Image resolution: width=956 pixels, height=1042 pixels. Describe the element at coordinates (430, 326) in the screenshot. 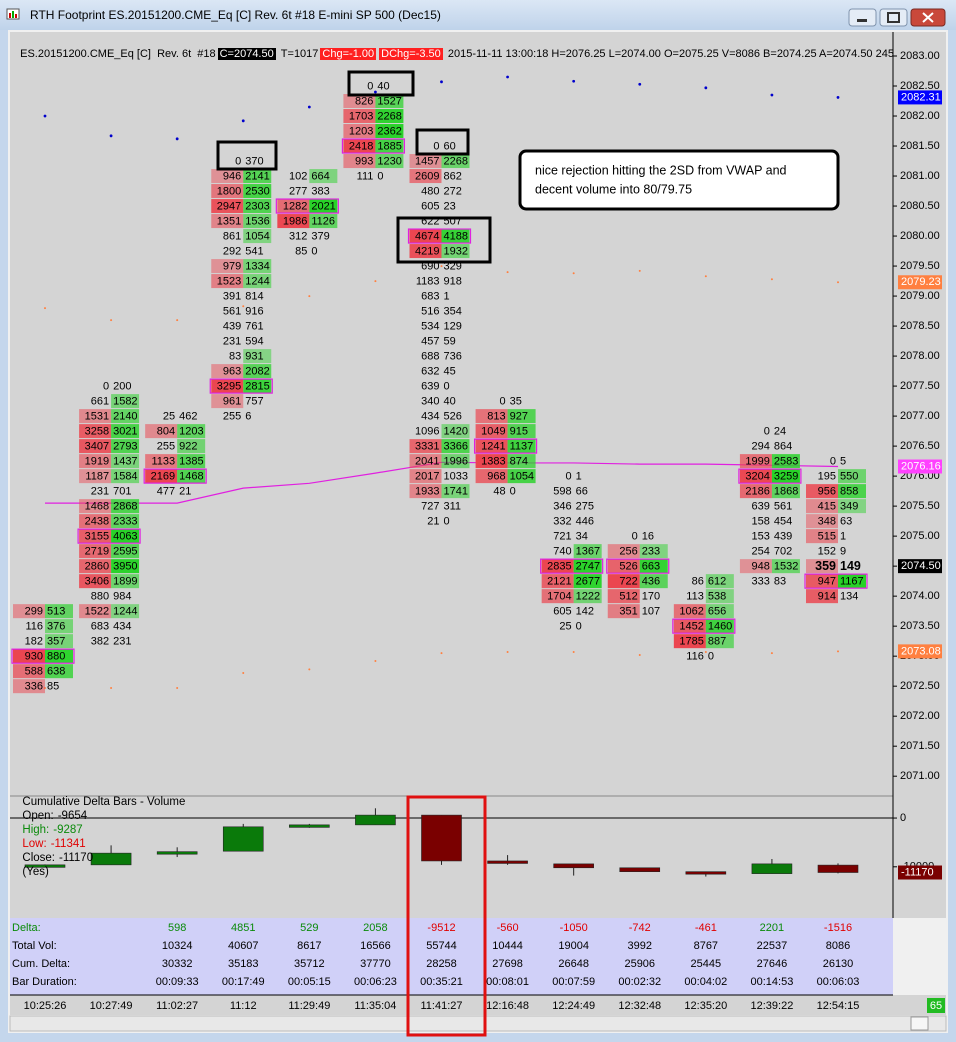

I see `bid-volume: 534` at that location.